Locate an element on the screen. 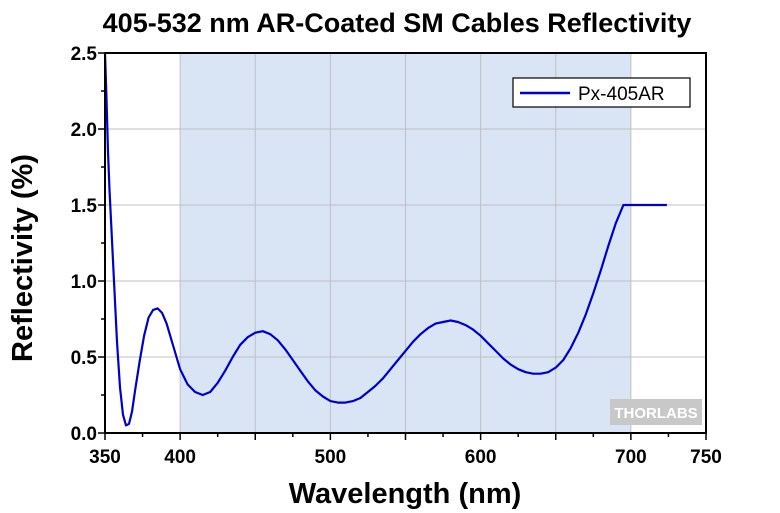 The height and width of the screenshot is (513, 780). x-tick-label: 500 is located at coordinates (331, 457).